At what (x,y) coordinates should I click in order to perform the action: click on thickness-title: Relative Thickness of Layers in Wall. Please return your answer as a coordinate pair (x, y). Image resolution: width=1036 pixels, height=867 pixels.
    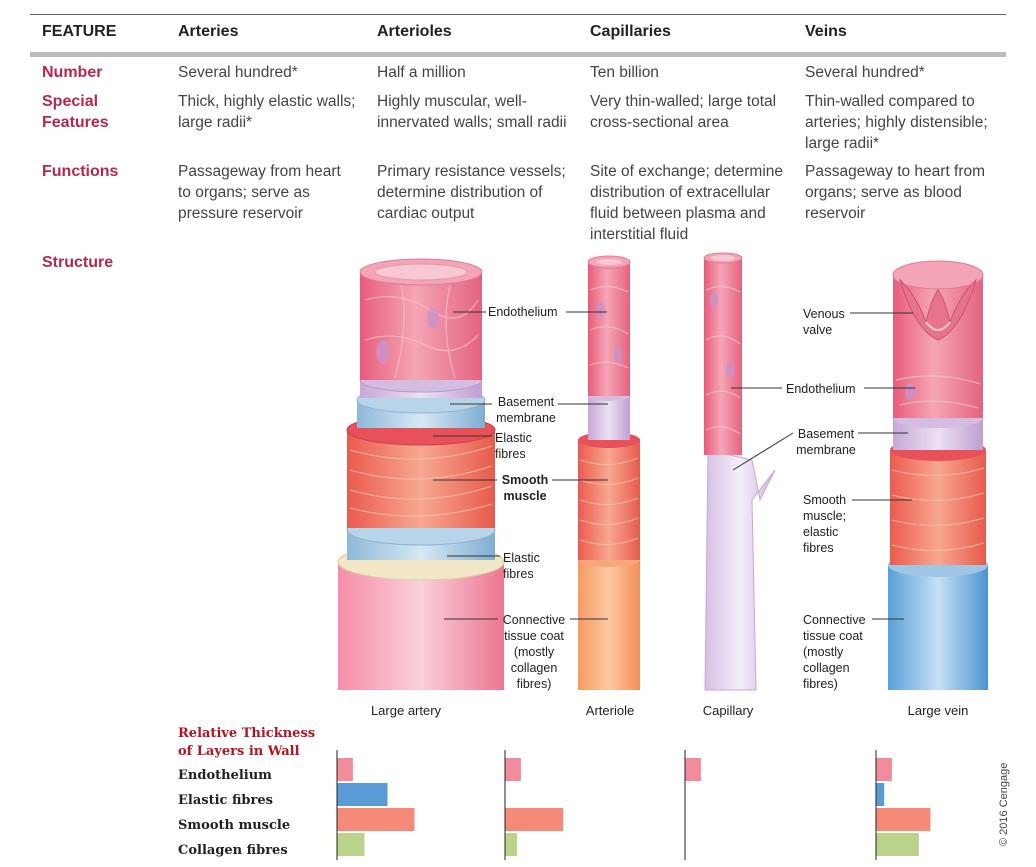
    Looking at the image, I should click on (247, 742).